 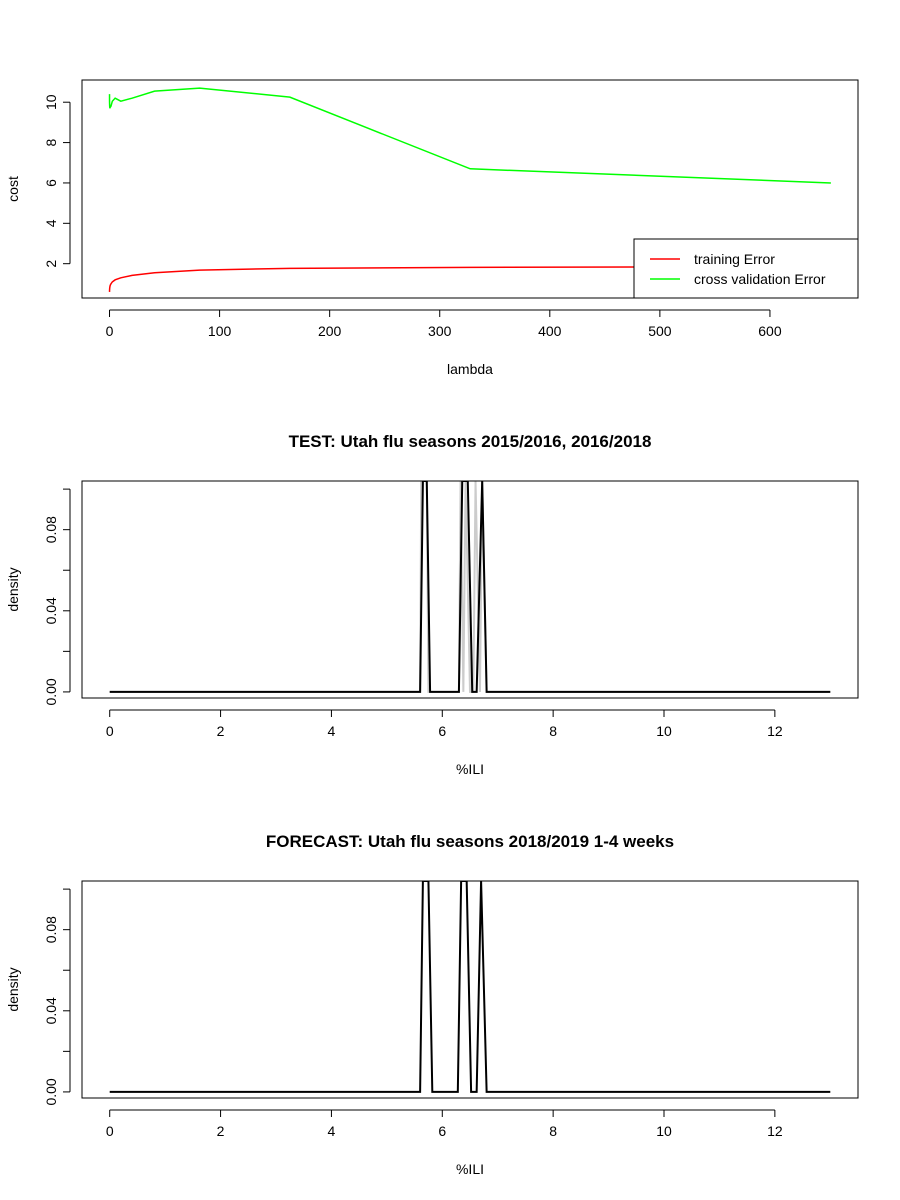 What do you see at coordinates (51, 264) in the screenshot?
I see `y-tick-label: 2` at bounding box center [51, 264].